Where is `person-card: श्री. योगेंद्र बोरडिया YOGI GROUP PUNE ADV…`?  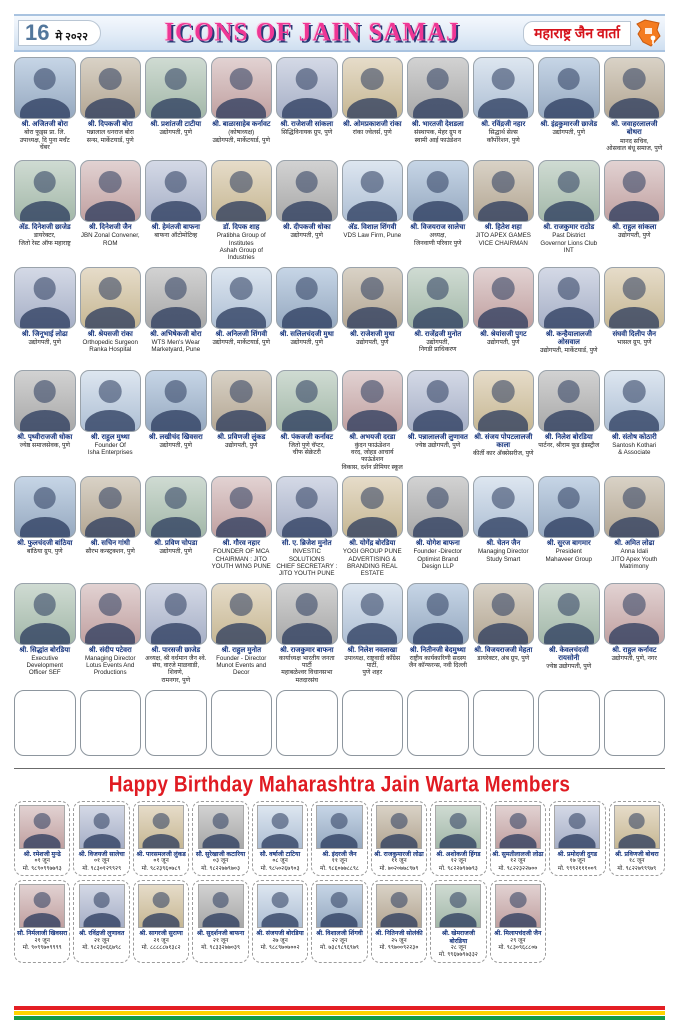
person-card: श्री. योगेंद्र बोरडिया YOGI GROUP PUNE ADV… is located at coordinates (372, 527).